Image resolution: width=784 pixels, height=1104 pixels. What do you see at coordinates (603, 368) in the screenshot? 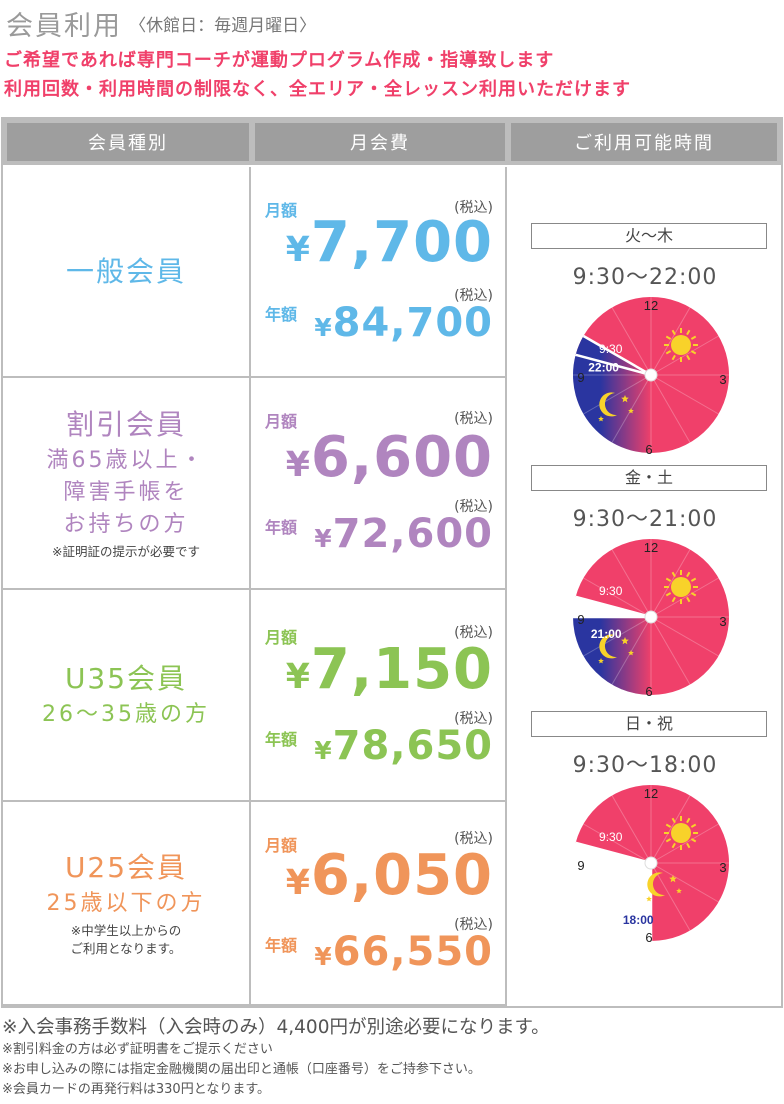
I see `close-time-label: 22:00` at bounding box center [603, 368].